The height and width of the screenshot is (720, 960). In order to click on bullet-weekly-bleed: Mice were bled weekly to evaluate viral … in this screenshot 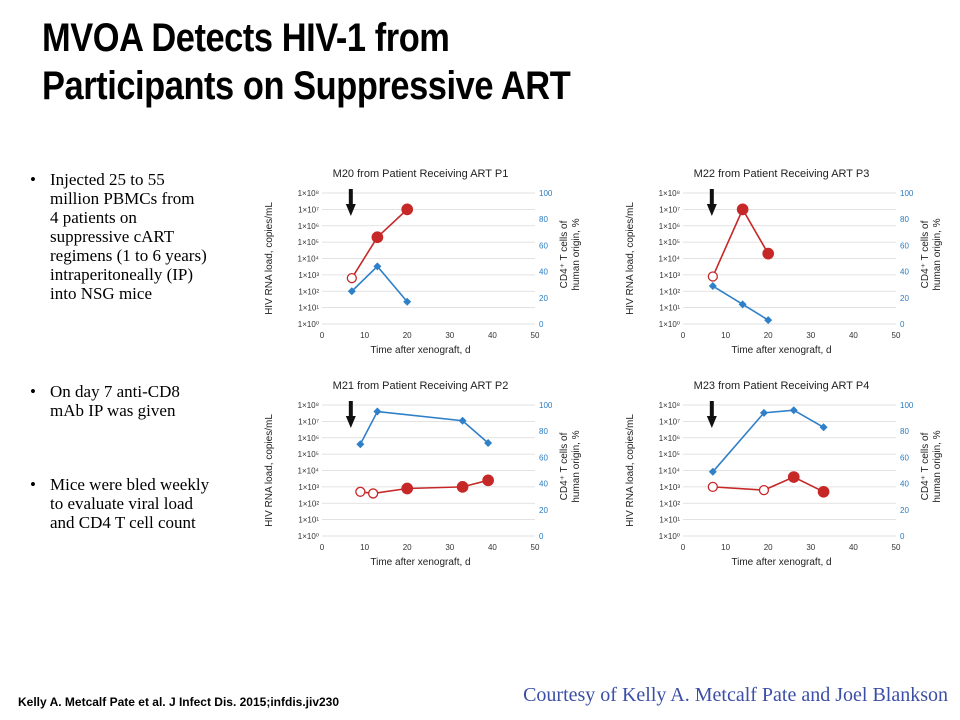, I will do `click(119, 503)`.